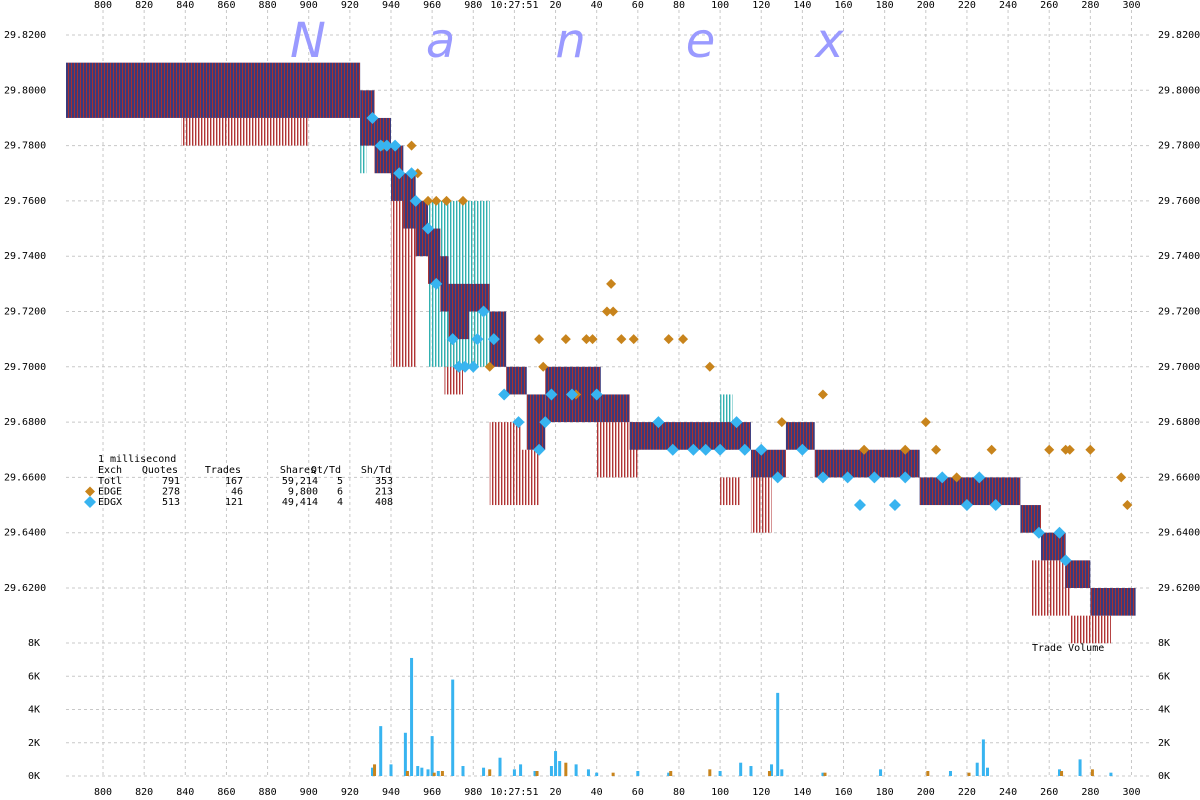 The width and height of the screenshot is (1200, 800). I want to click on stats-cell: 513, so click(171, 502).